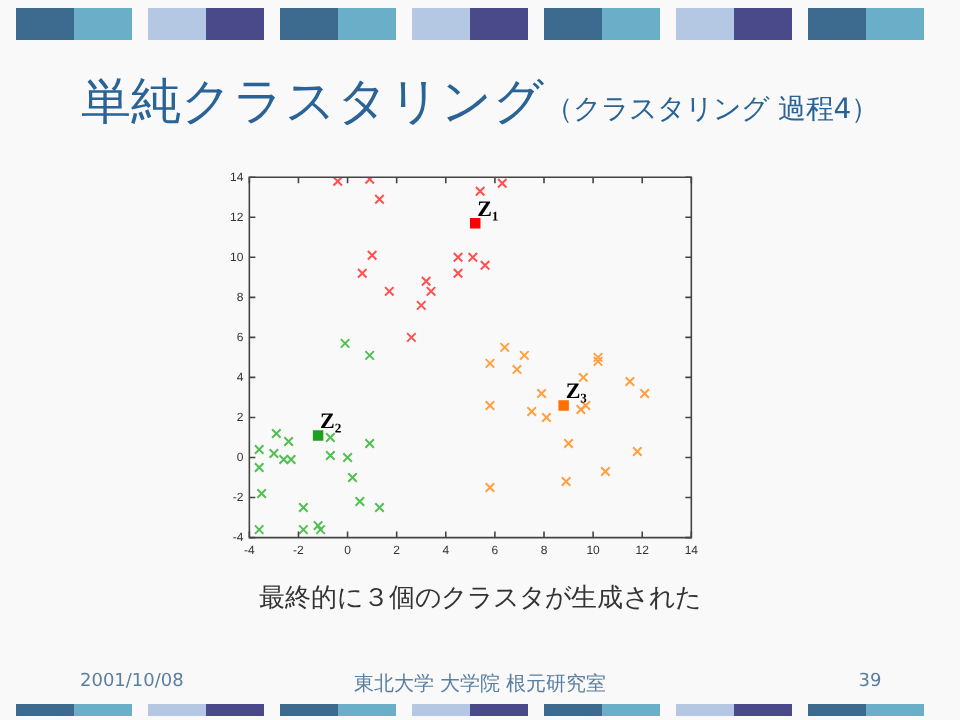 This screenshot has height=720, width=960. Describe the element at coordinates (870, 682) in the screenshot. I see `text: 39` at that location.